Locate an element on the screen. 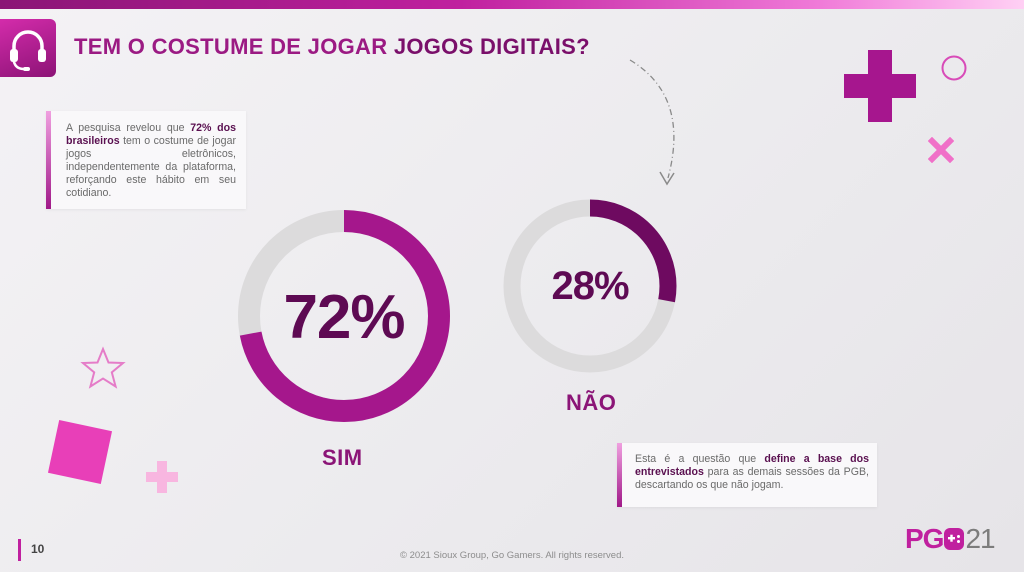  note-highlight: define a base dos entrevistados is located at coordinates (752, 465).